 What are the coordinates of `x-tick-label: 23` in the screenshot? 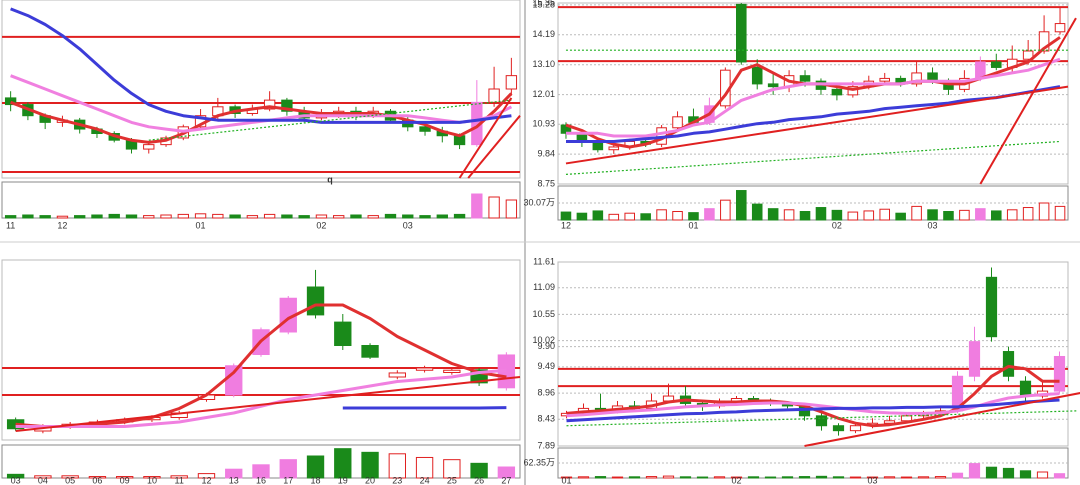 It's located at (397, 480).